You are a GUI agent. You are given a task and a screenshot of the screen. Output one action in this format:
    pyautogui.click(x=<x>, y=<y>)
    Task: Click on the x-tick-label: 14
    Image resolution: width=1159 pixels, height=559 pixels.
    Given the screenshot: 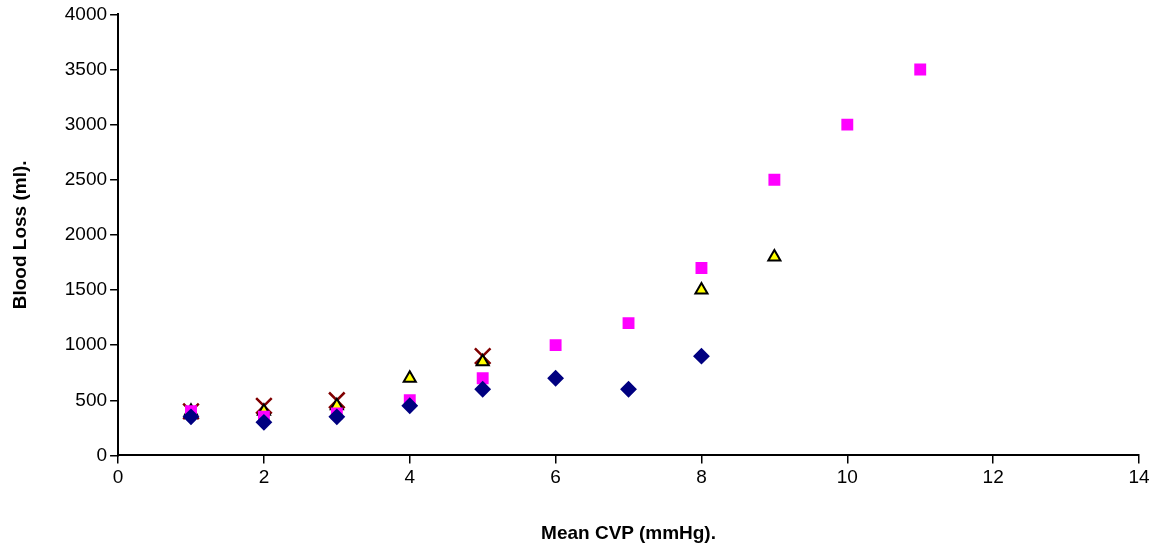 What is the action you would take?
    pyautogui.click(x=1139, y=477)
    